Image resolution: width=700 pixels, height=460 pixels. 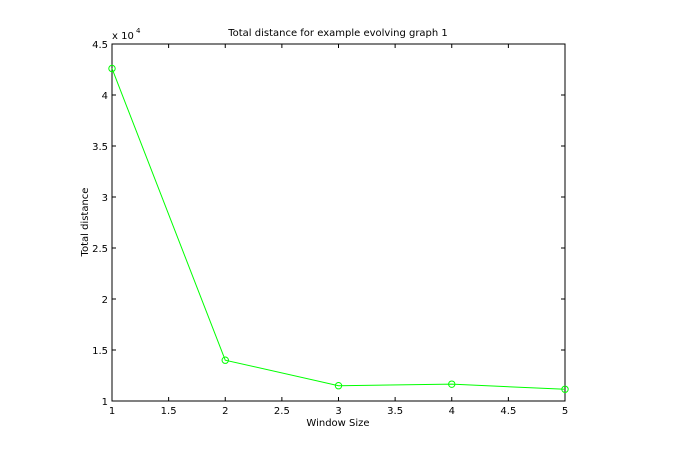 What do you see at coordinates (282, 411) in the screenshot?
I see `x-tick-label-3: 2.5` at bounding box center [282, 411].